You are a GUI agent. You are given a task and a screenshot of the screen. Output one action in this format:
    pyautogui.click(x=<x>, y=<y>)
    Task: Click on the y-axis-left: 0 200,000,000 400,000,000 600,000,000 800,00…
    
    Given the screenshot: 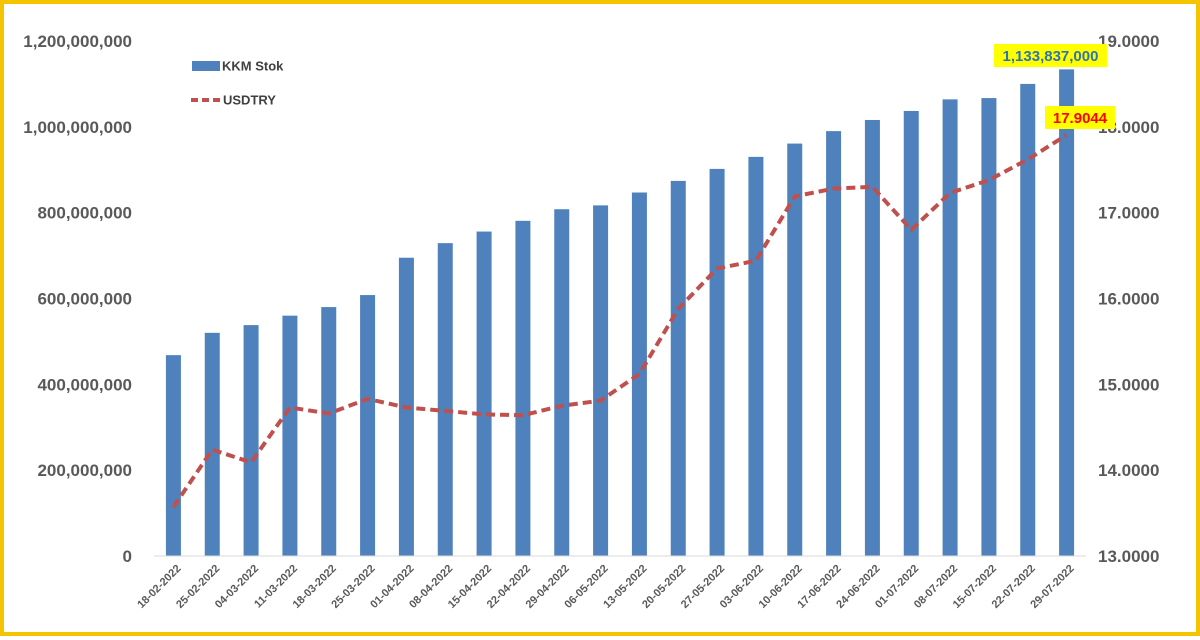 What is the action you would take?
    pyautogui.click(x=77, y=299)
    